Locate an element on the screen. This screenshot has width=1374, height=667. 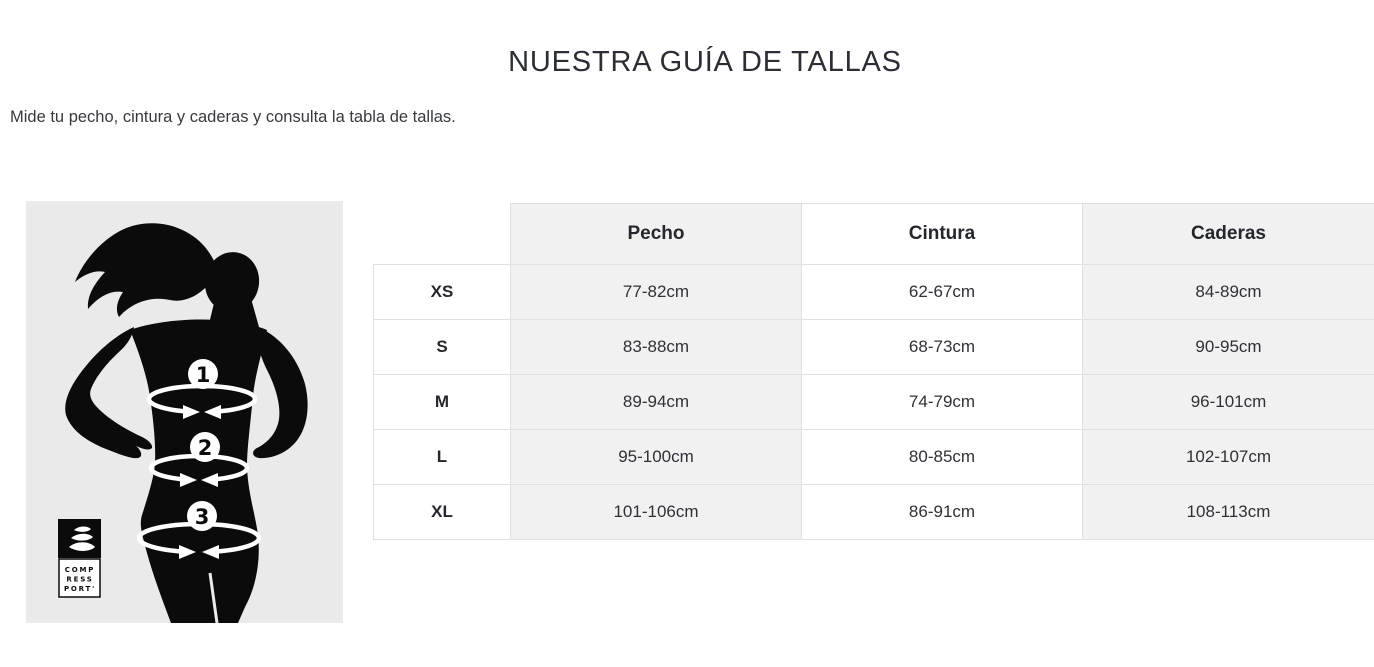
size-label-xs: XS is located at coordinates (442, 292).